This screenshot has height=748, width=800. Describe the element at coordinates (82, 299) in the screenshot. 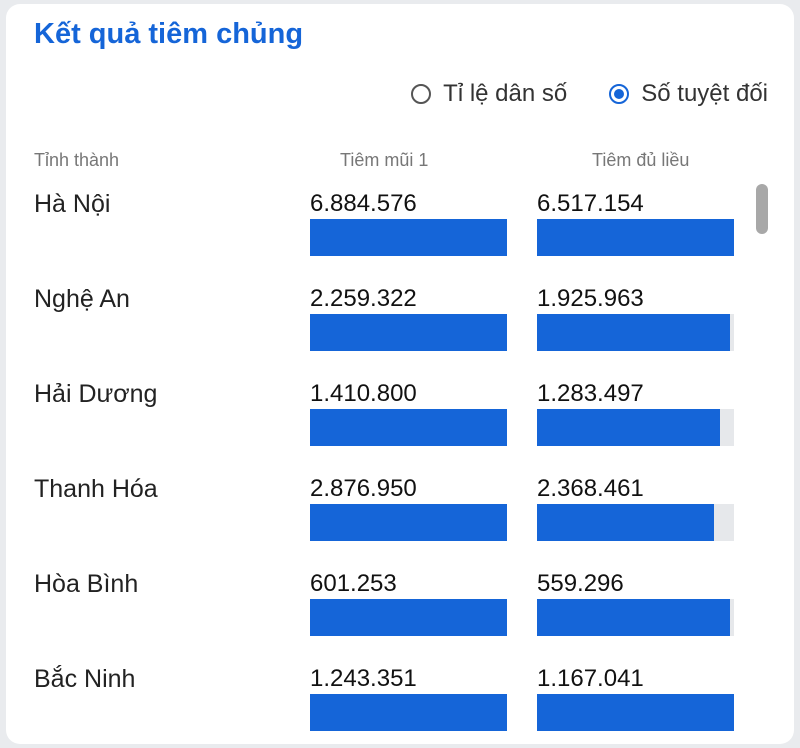

I see `province-name: Nghệ An` at that location.